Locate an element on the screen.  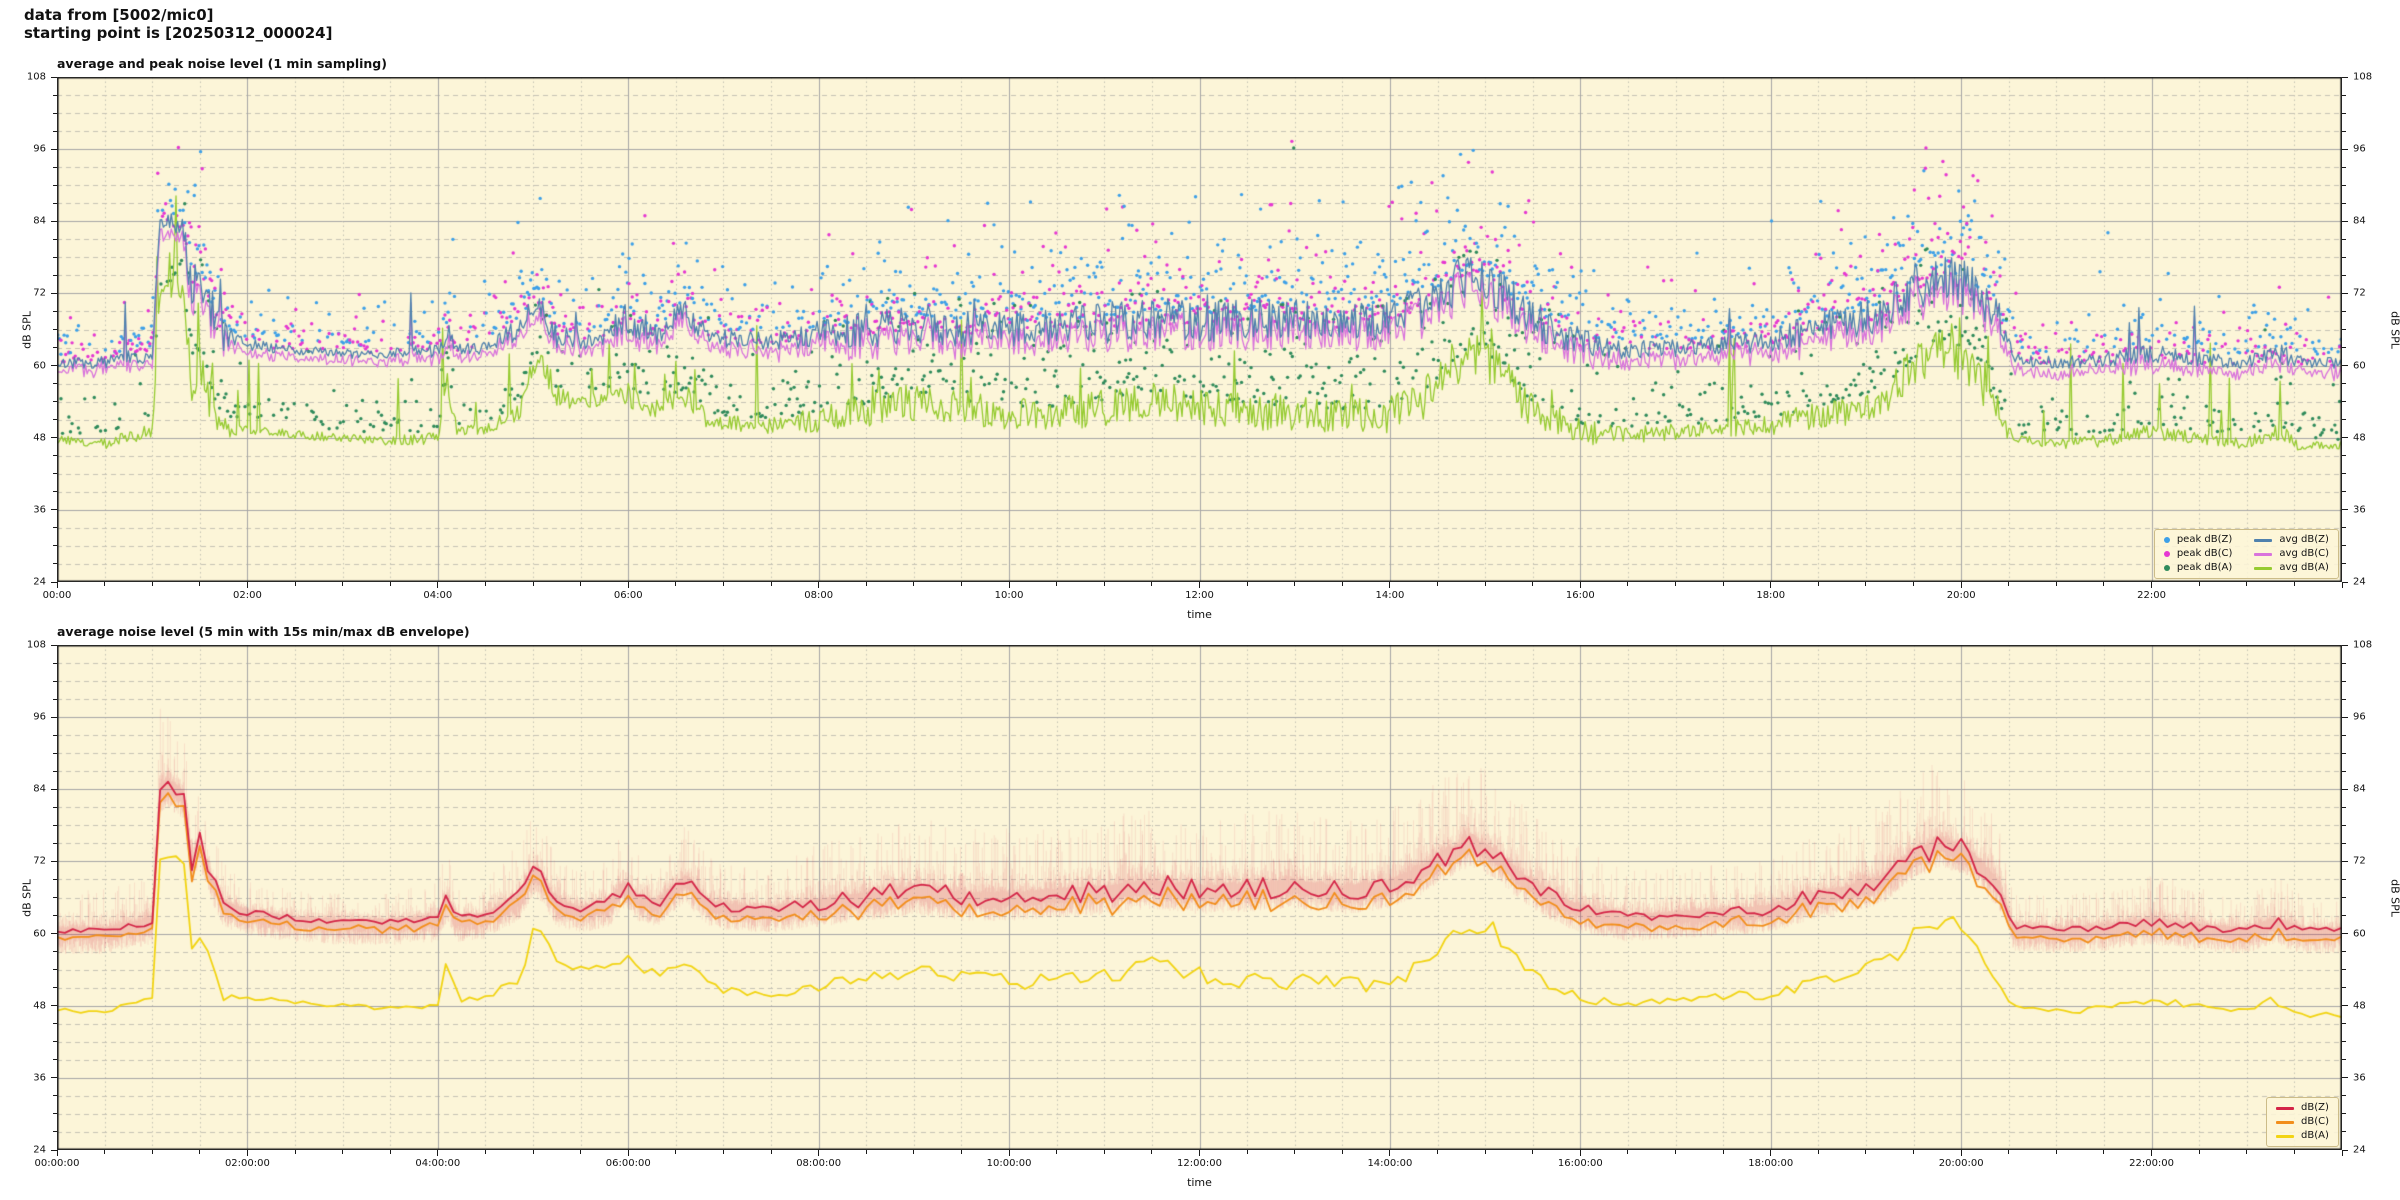
x-tick-label: 04:00 is located at coordinates (438, 595).